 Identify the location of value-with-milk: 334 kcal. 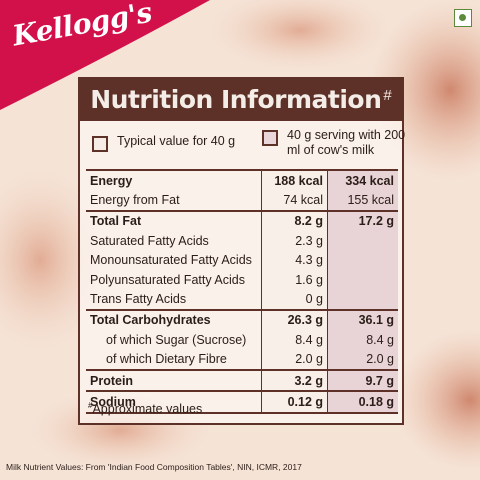
(362, 179).